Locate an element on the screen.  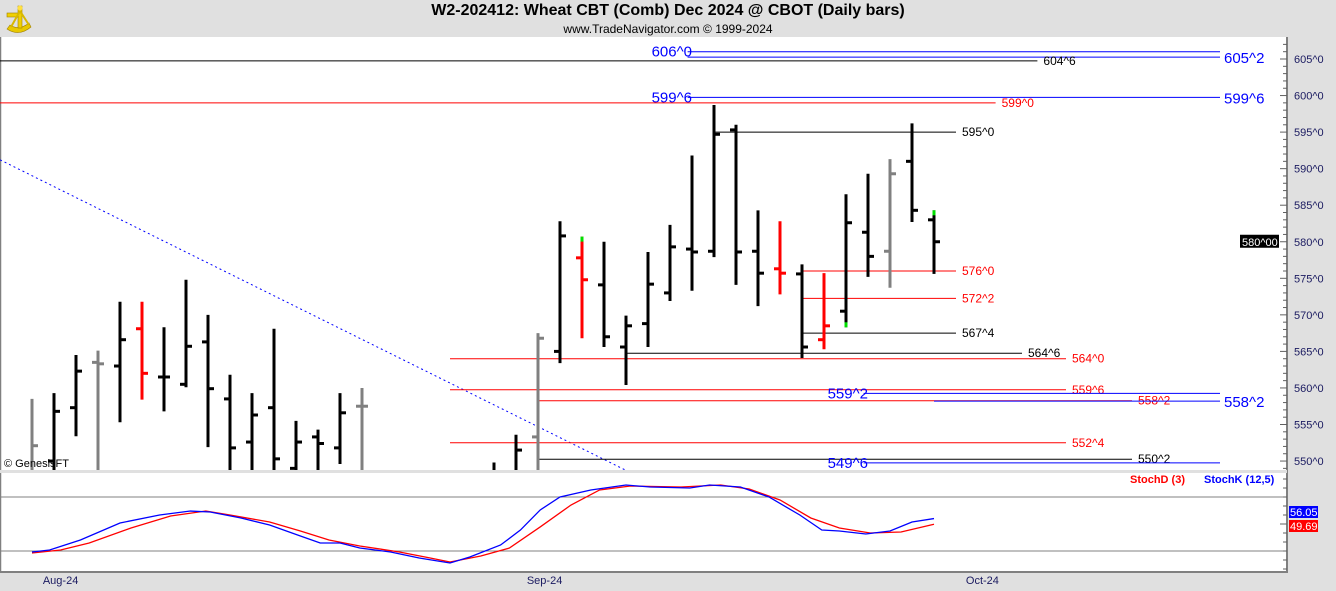
stoch-line-d is located at coordinates (483, 523).